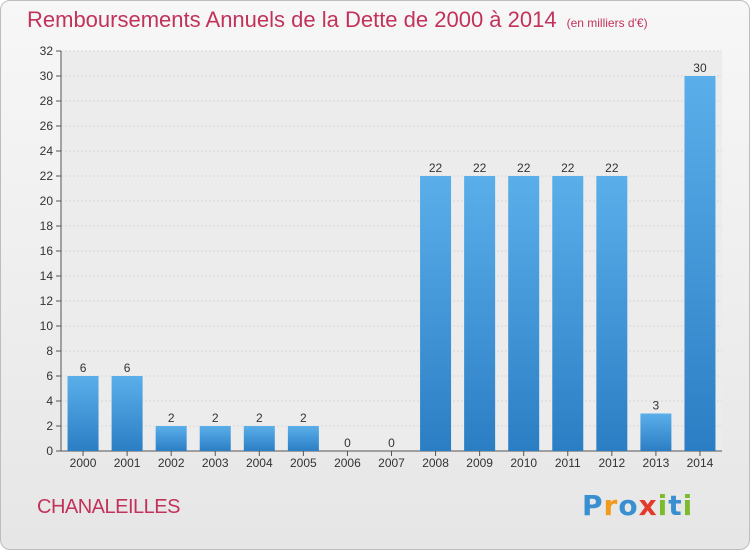 The width and height of the screenshot is (750, 550). What do you see at coordinates (628, 505) in the screenshot?
I see `logo-letter: o` at bounding box center [628, 505].